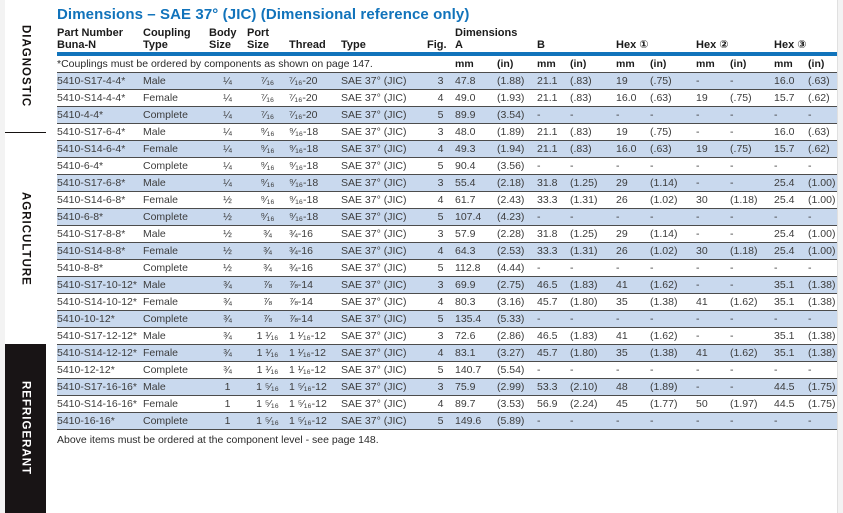  I want to click on cell-part-number: 5410-16-16*, so click(100, 421).